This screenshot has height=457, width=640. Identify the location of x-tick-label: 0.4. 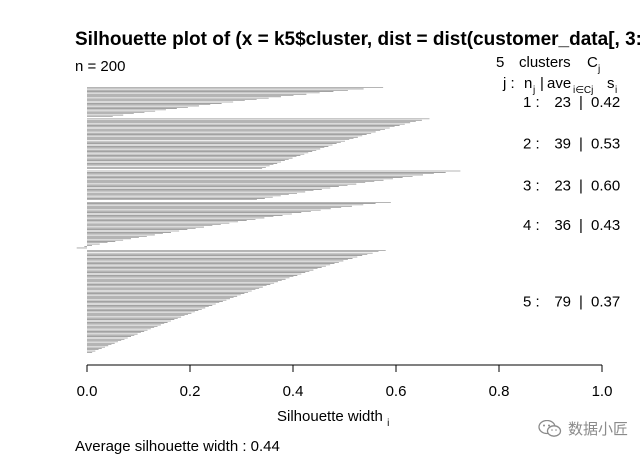
(293, 391).